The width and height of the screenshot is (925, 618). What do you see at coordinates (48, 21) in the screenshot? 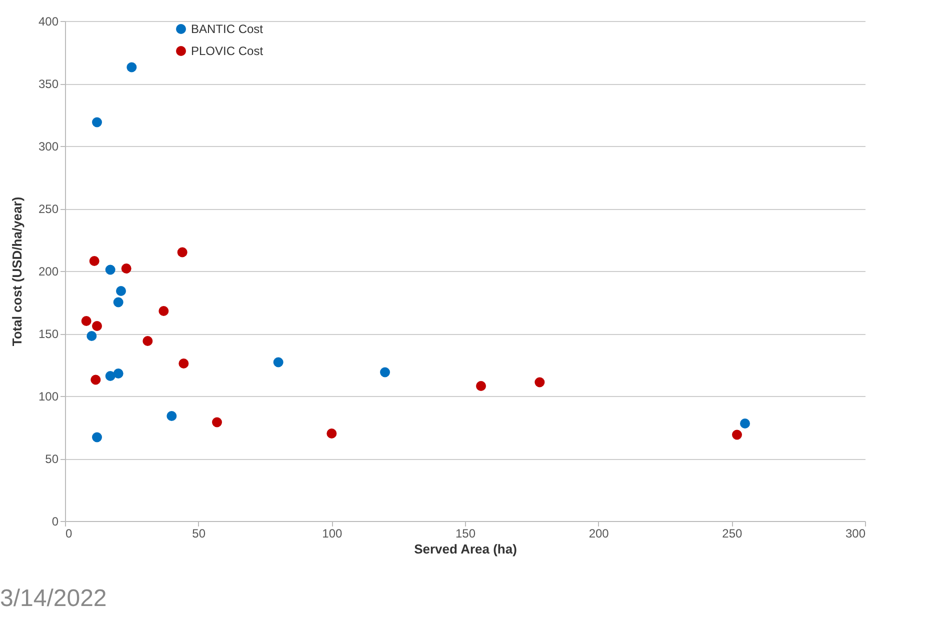
I see `y-tick-label: 400` at bounding box center [48, 21].